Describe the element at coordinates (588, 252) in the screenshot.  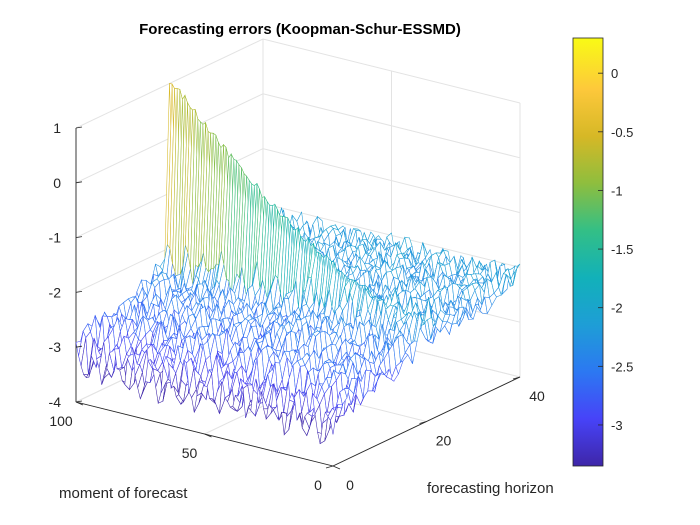
I see `colorbar` at that location.